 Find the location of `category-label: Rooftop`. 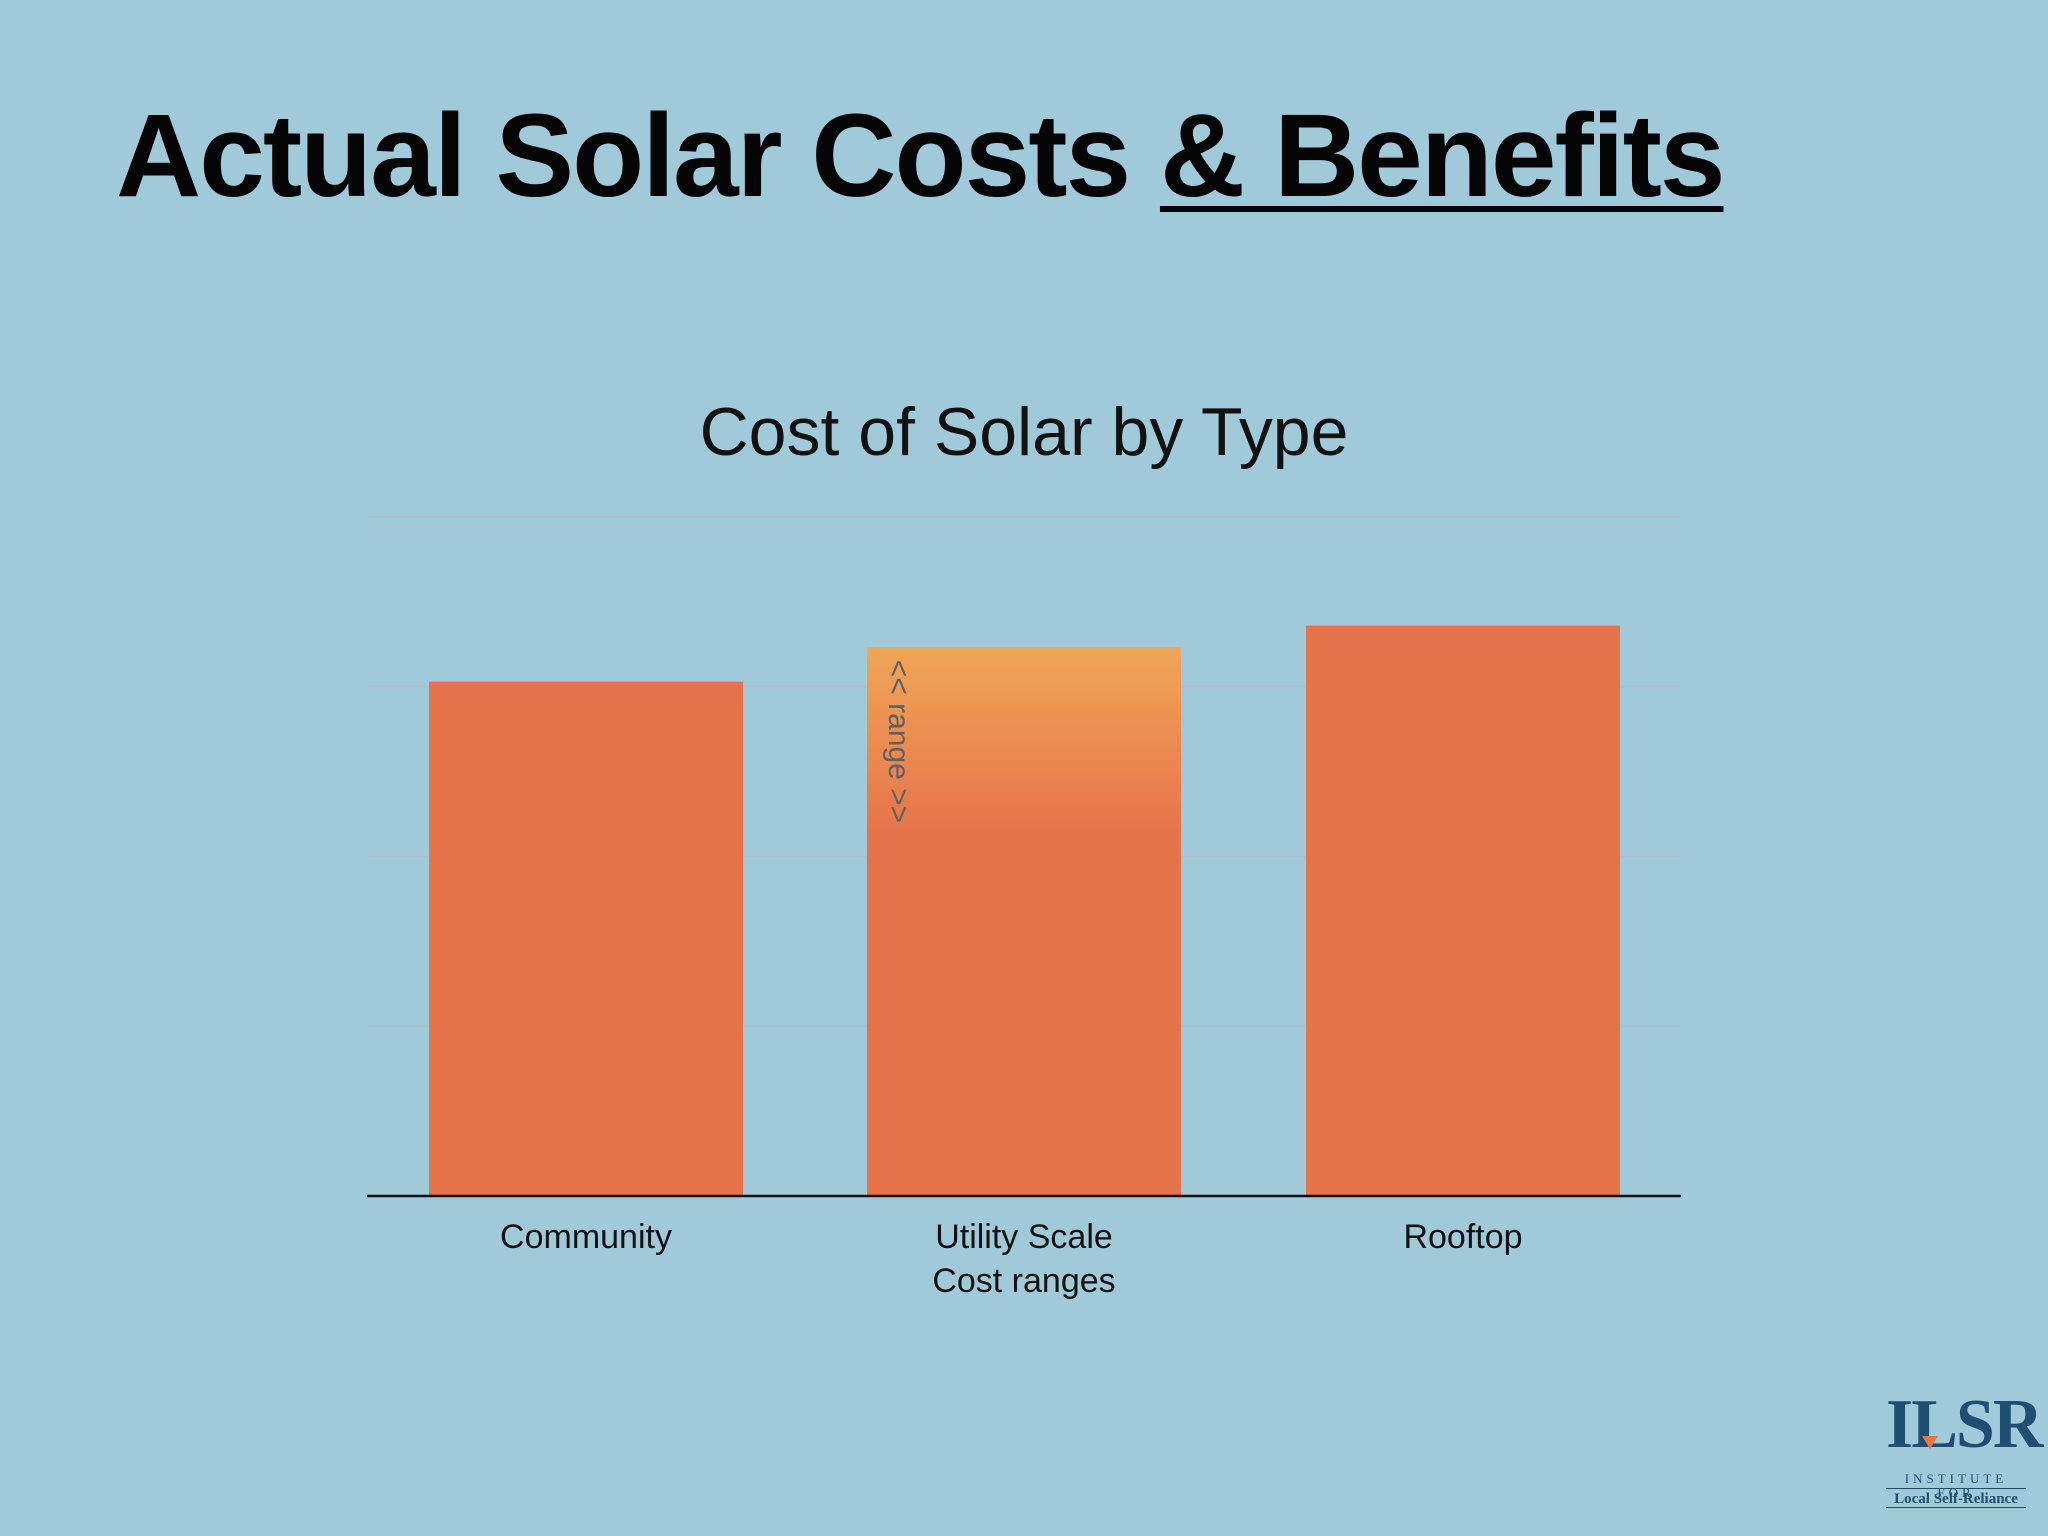

category-label: Rooftop is located at coordinates (1462, 1237).